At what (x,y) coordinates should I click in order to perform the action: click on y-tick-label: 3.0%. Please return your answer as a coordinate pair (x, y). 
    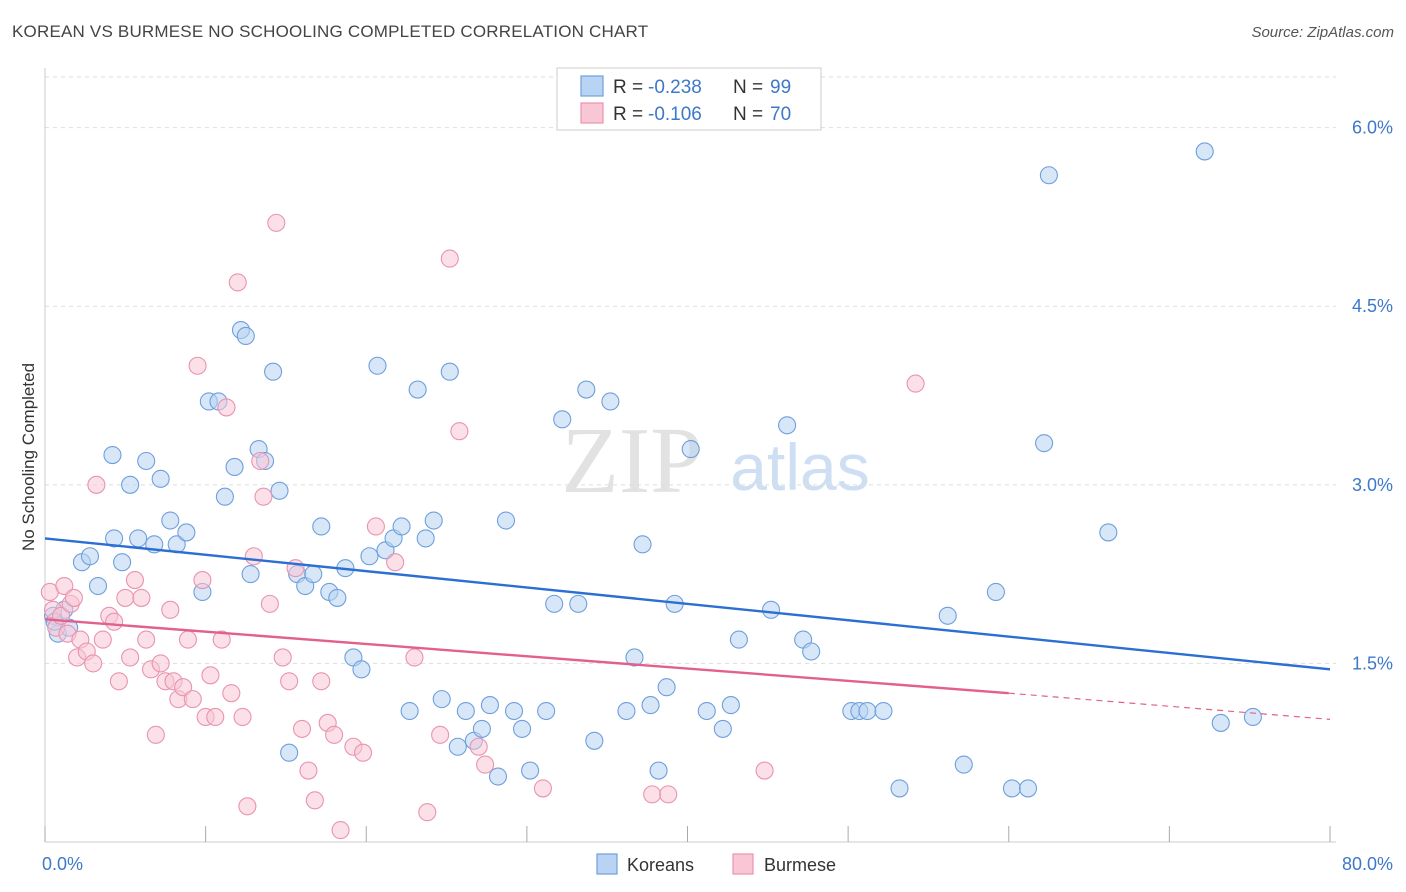
    Looking at the image, I should click on (1372, 485).